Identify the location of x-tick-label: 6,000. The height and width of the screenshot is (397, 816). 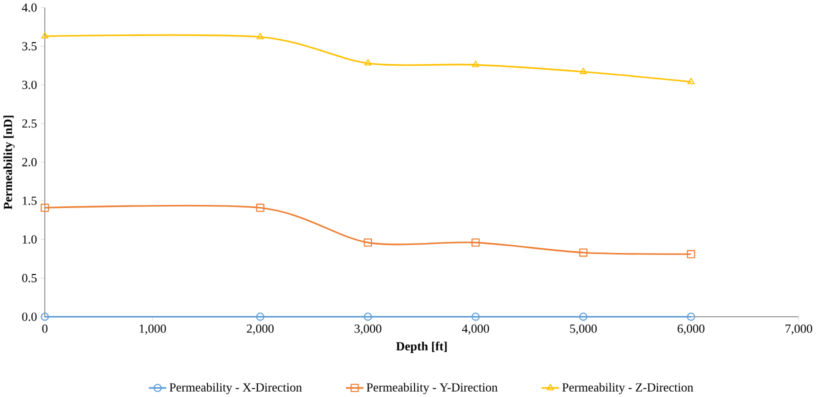
(691, 329).